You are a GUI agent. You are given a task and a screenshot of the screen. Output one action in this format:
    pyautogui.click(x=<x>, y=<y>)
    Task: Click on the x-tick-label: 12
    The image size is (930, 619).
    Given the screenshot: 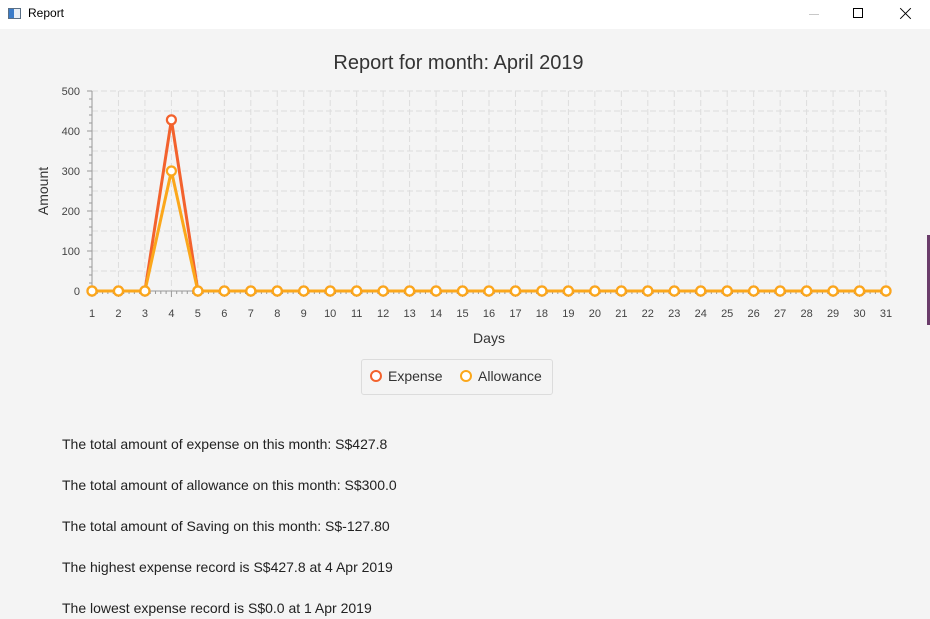 What is the action you would take?
    pyautogui.click(x=383, y=314)
    